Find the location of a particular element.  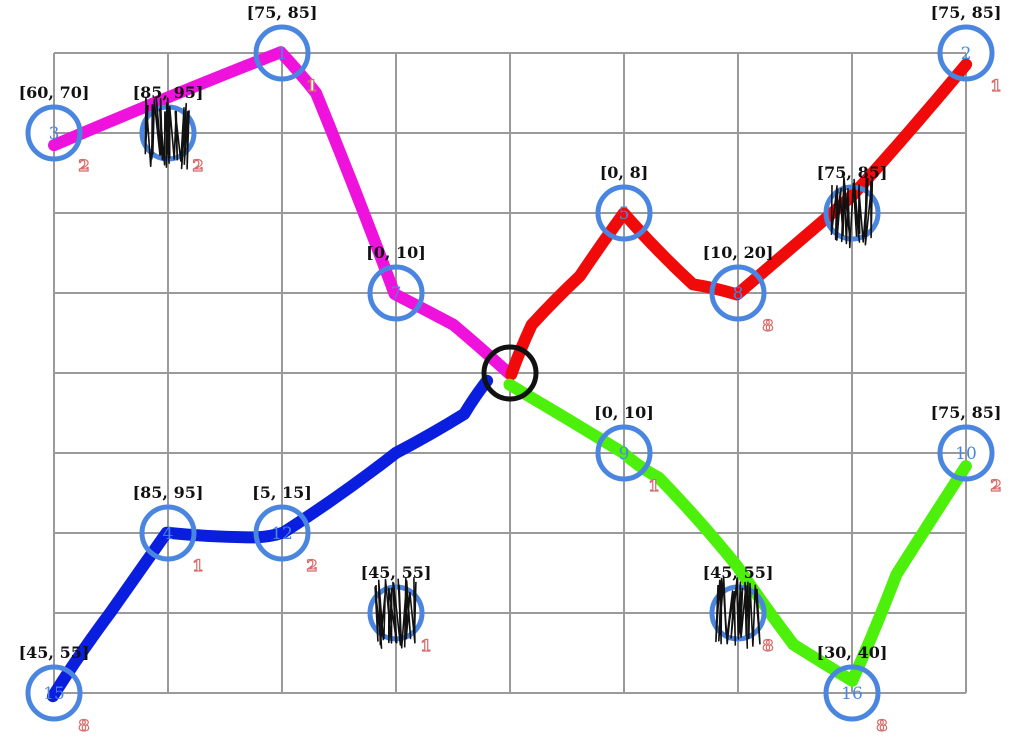

node: 2 [75, 85] 1 is located at coordinates (967, 49).